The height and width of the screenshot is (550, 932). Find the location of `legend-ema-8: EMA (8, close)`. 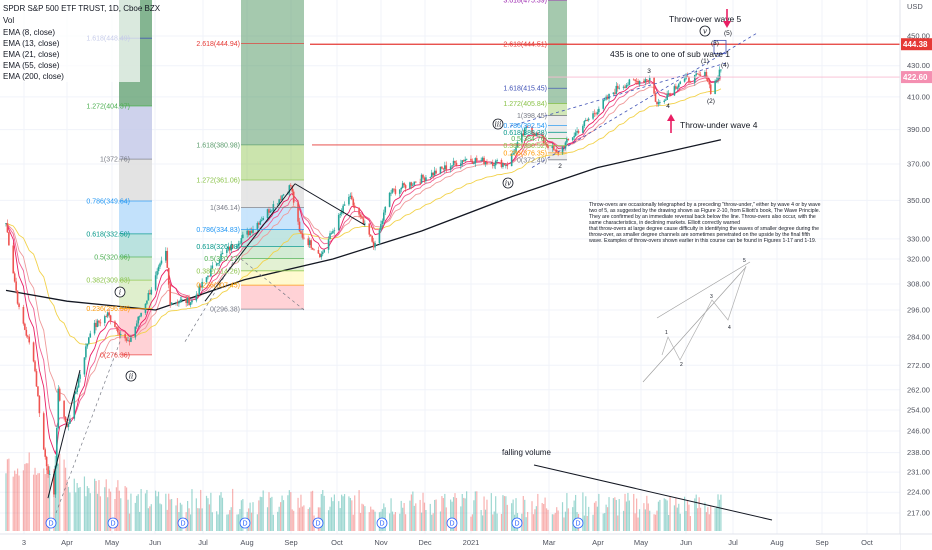

legend-ema-8: EMA (8, close) is located at coordinates (29, 32).